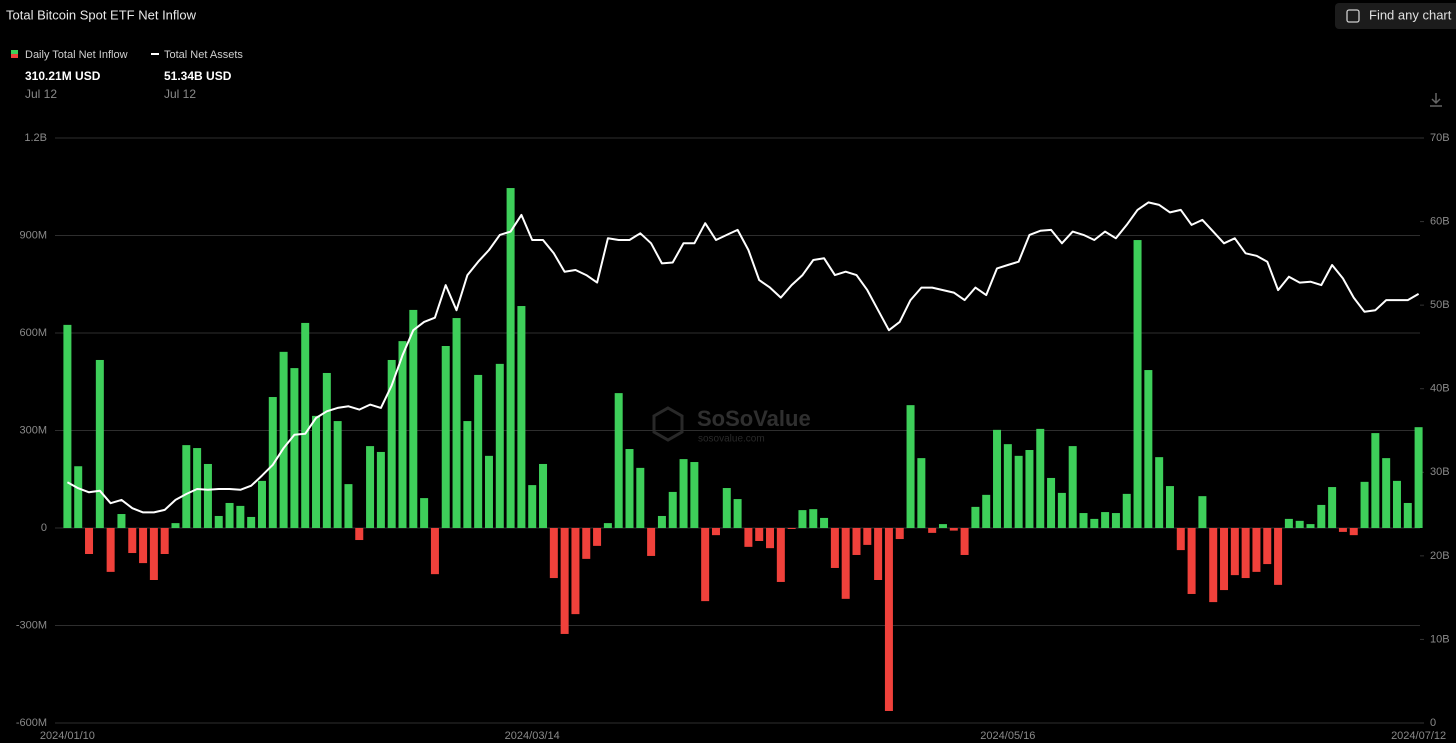 This screenshot has height=743, width=1456. I want to click on x-tick-label: 2024/03/14, so click(532, 736).